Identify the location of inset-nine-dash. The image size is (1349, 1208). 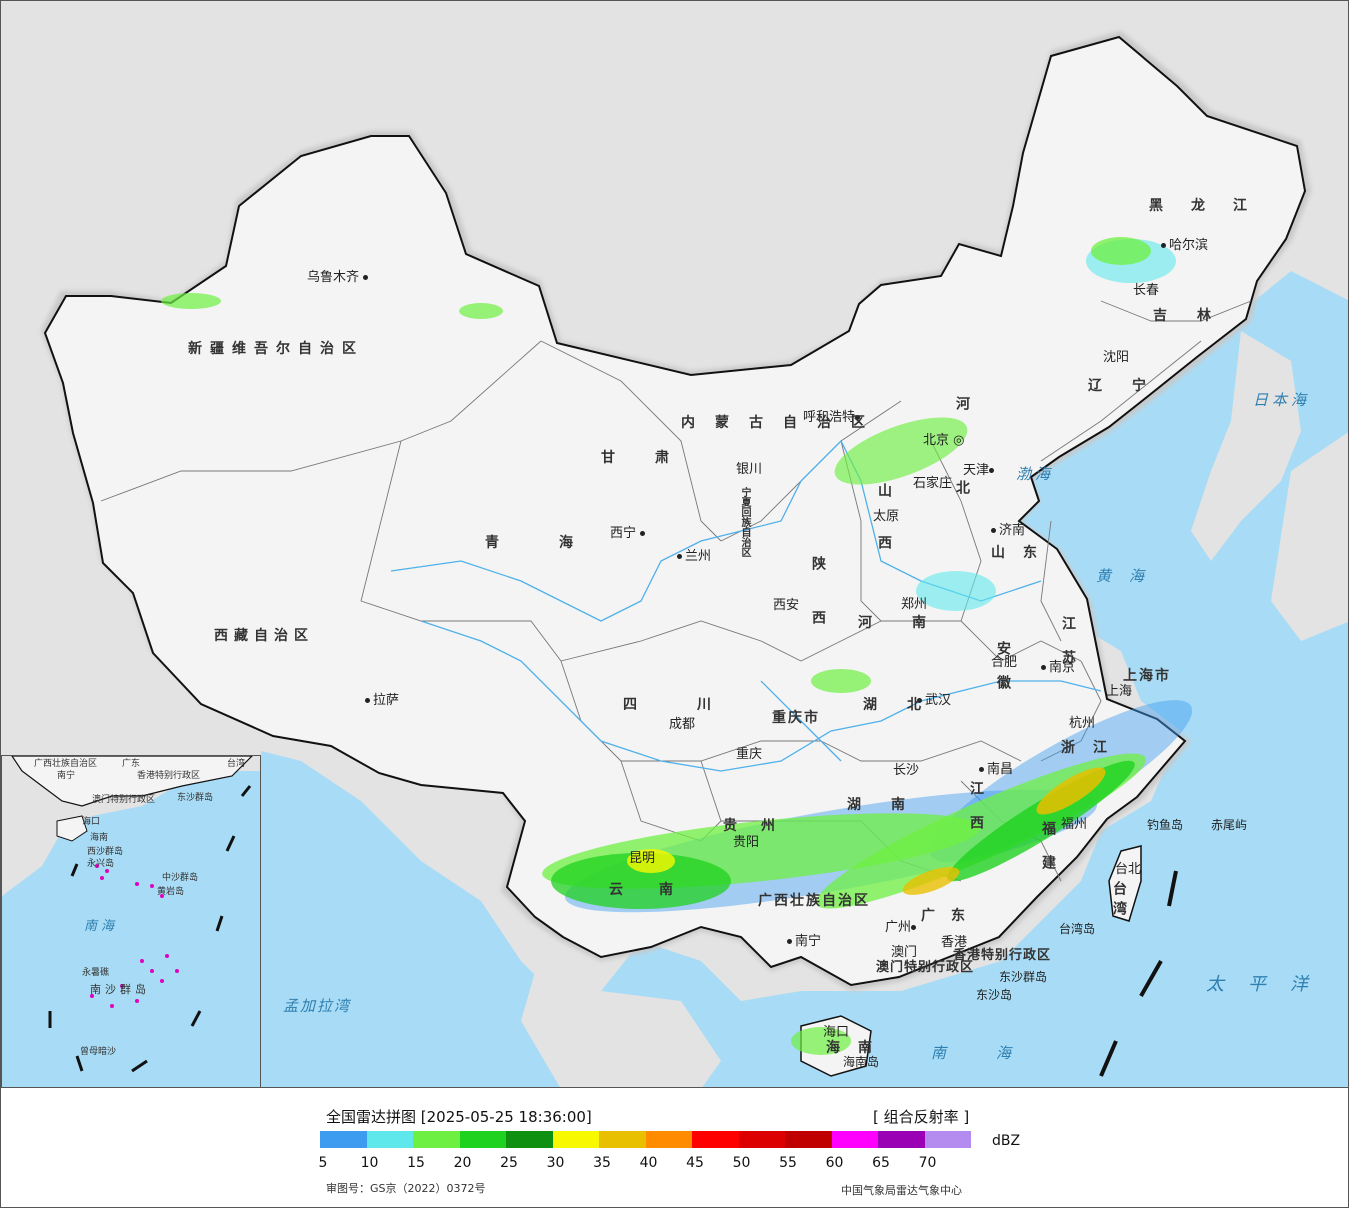
(150, 929).